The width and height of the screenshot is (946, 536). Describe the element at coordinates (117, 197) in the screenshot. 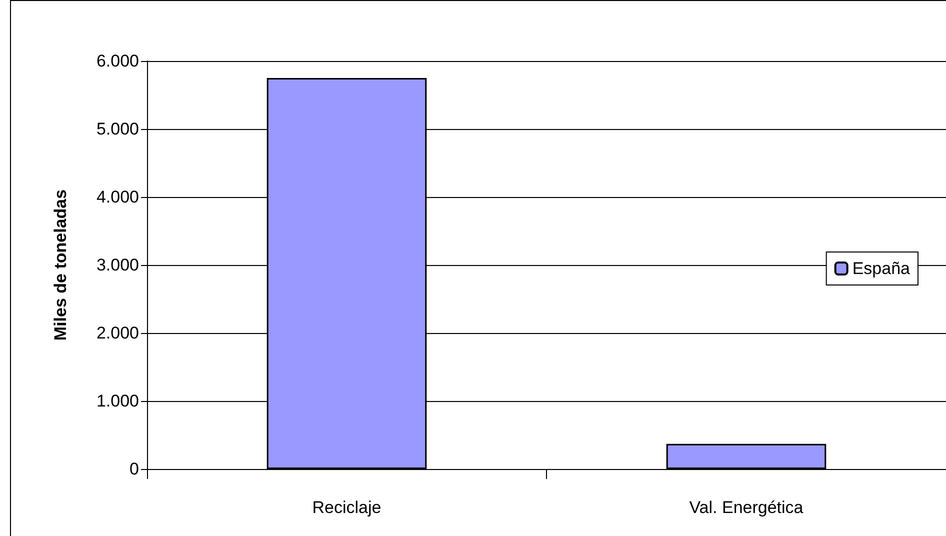

I see `y-tick-label: 4.000` at that location.